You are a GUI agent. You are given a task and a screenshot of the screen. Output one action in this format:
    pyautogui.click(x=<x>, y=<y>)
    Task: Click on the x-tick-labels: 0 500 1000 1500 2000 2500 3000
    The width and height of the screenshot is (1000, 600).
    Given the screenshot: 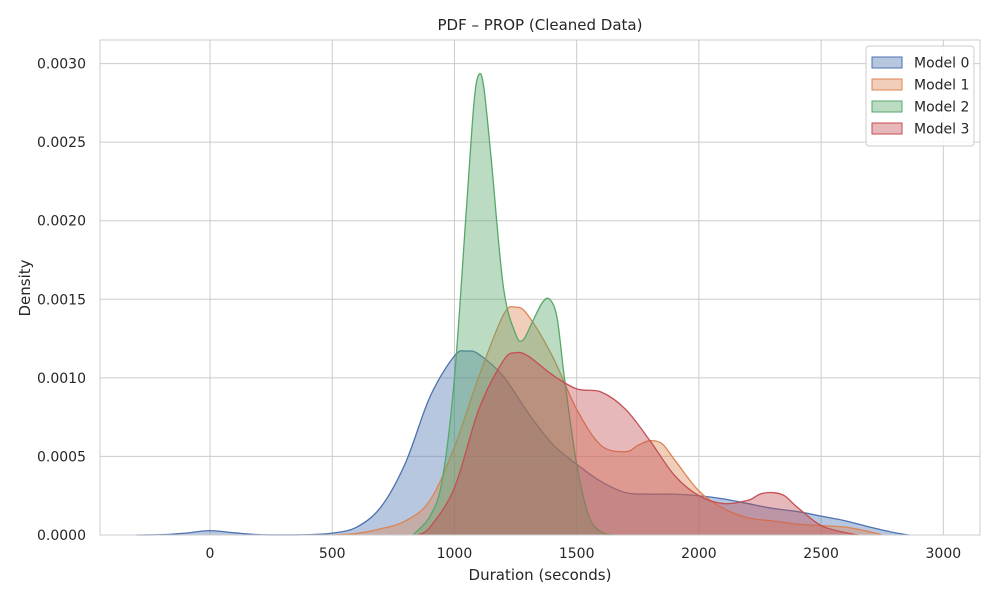 What is the action you would take?
    pyautogui.click(x=584, y=554)
    